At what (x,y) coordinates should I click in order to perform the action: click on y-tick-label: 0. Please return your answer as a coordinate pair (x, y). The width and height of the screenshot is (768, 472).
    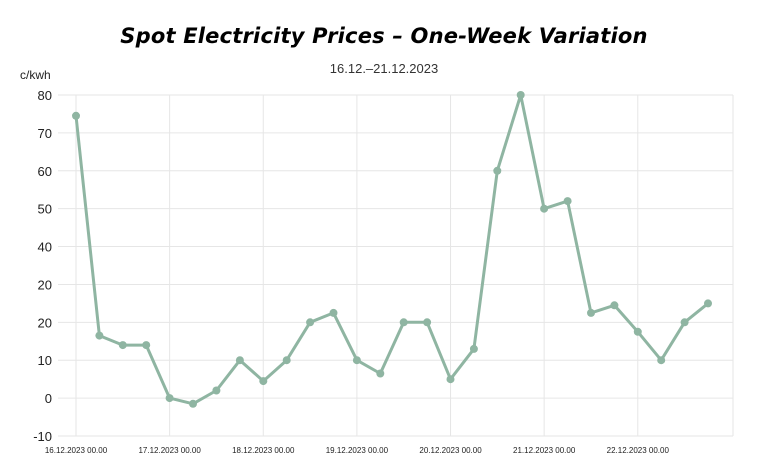
    Looking at the image, I should click on (48, 398).